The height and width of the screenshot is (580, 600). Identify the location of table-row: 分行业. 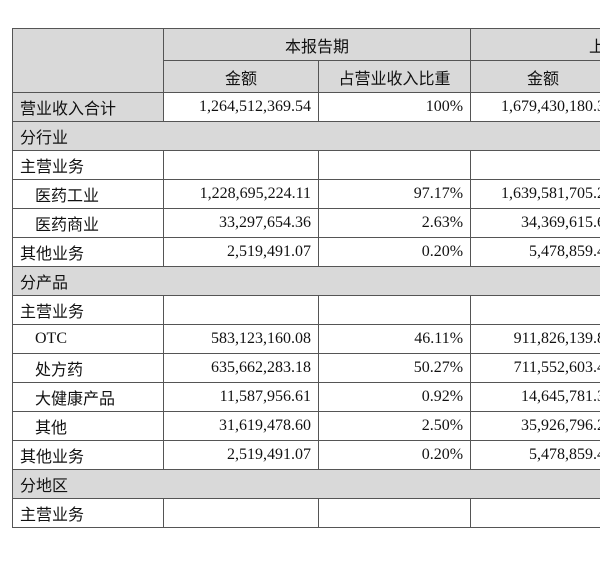
(305, 136).